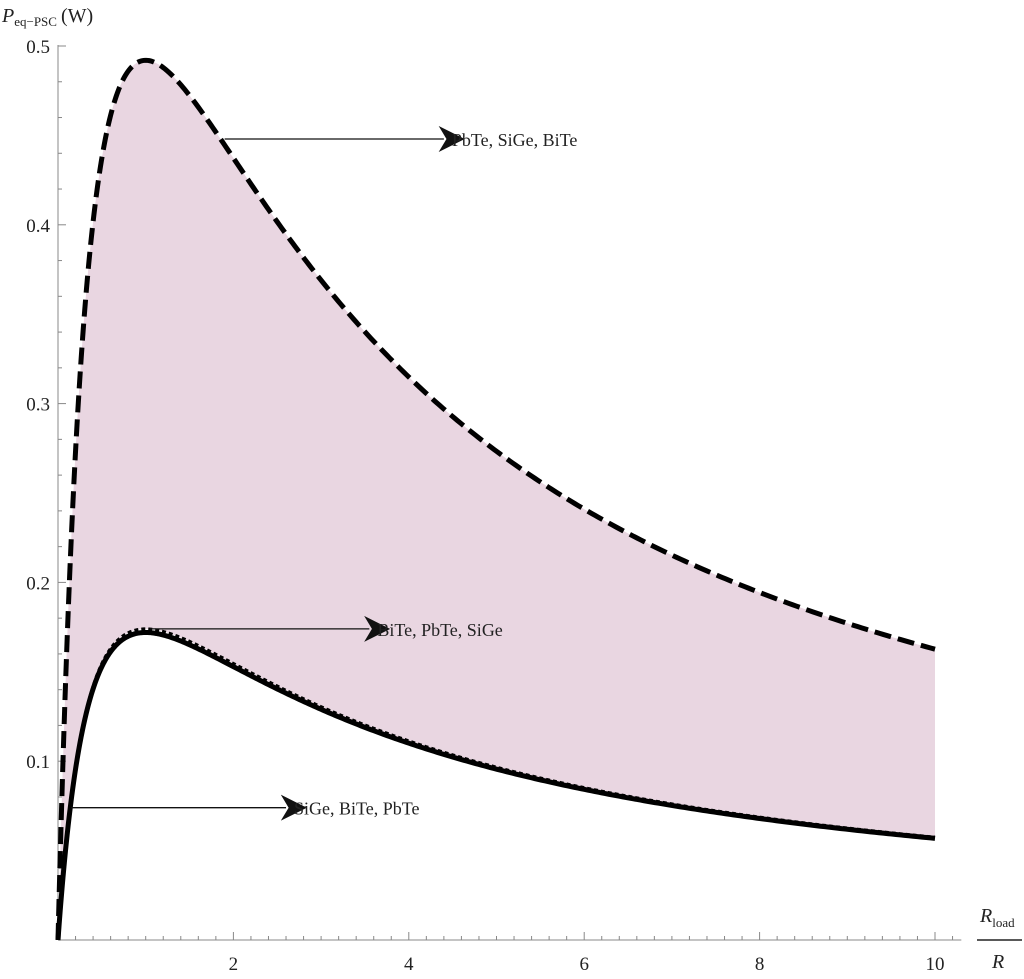  I want to click on y-tick-label: 0.4, so click(38, 226).